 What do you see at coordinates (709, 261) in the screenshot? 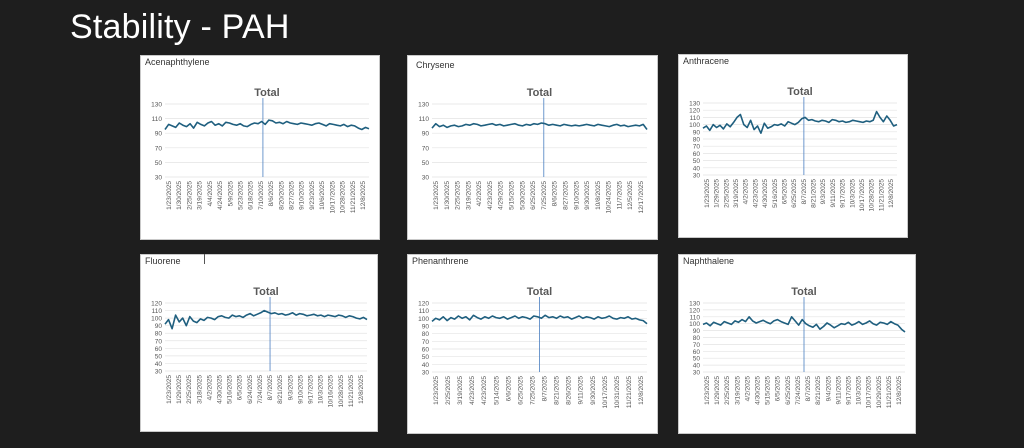
I see `panel-label: Naphthalene` at bounding box center [709, 261].